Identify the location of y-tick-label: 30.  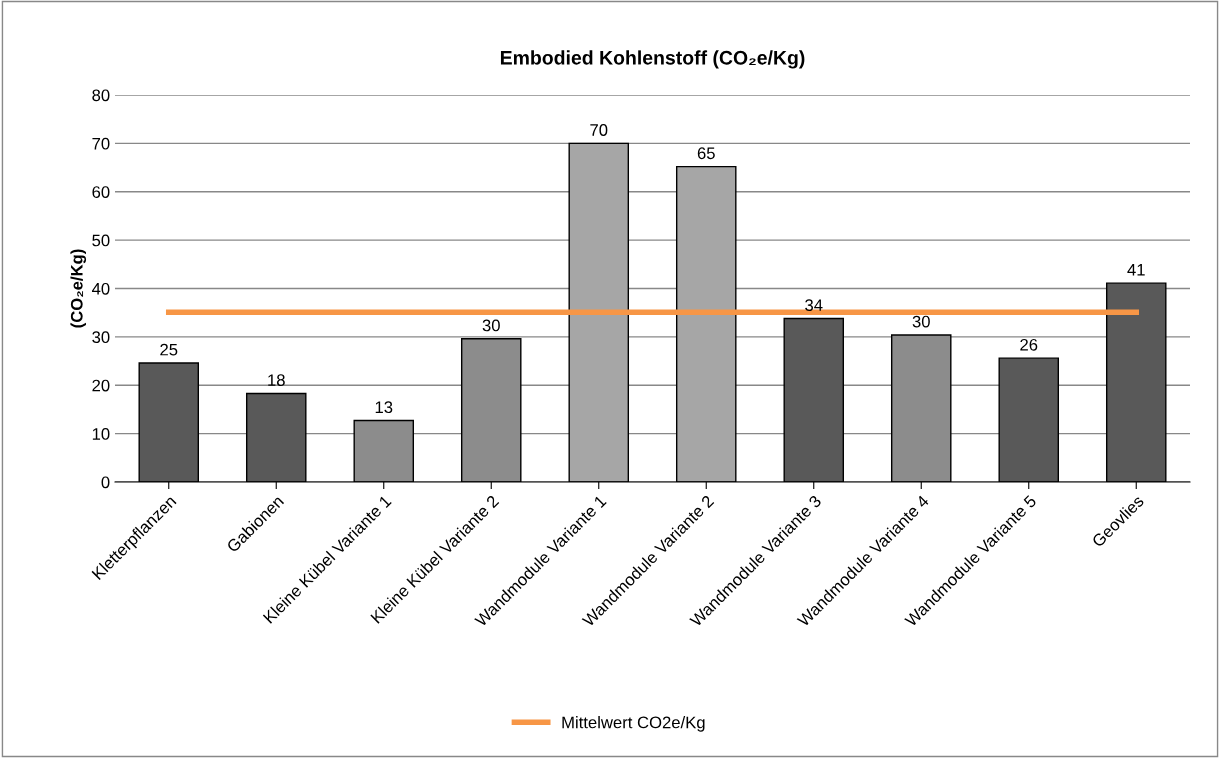
(101, 337).